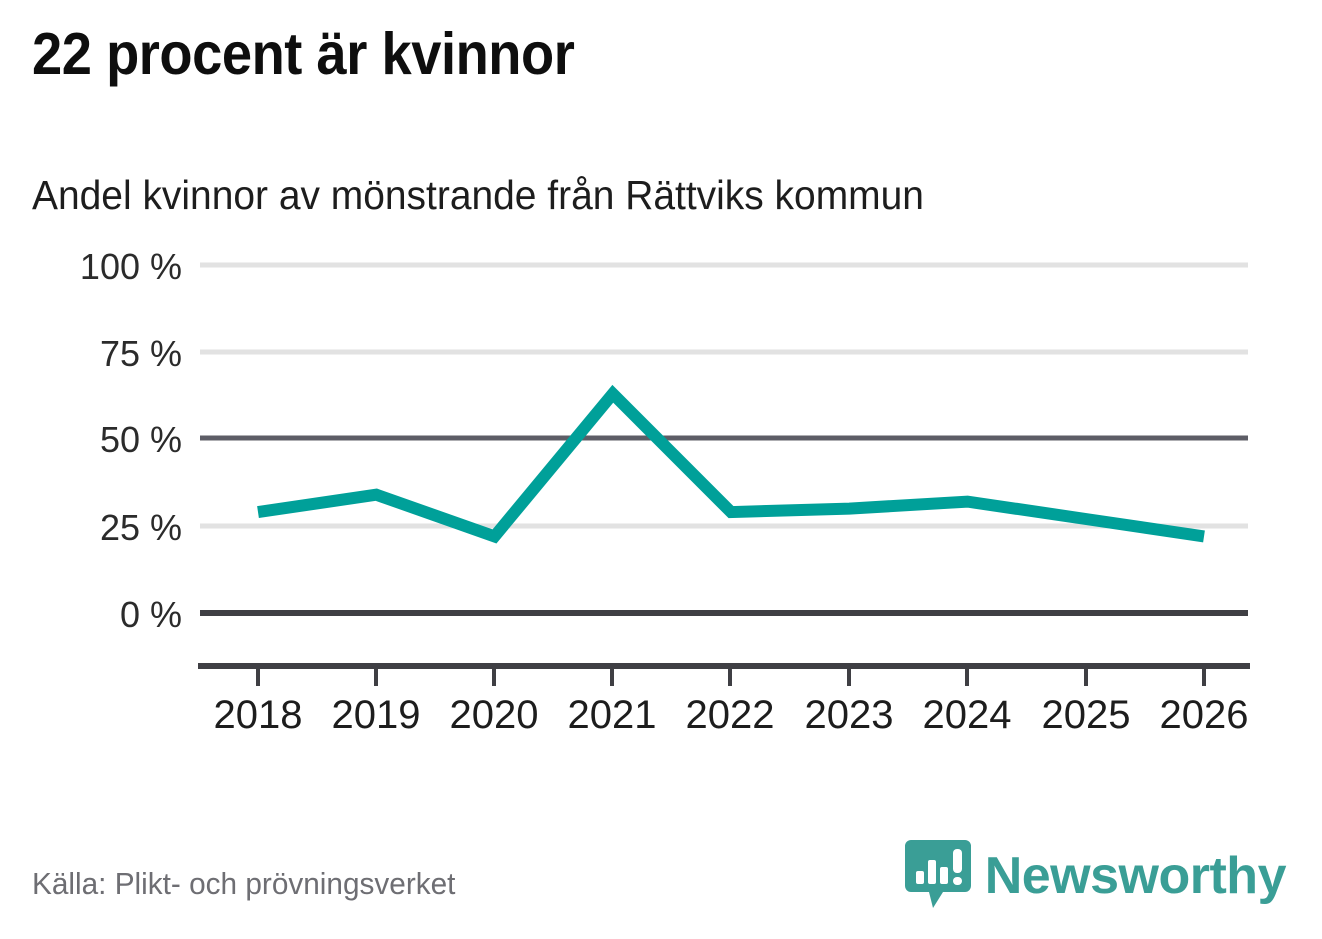 The height and width of the screenshot is (939, 1322). I want to click on y-tick-label-75: 75 %, so click(141, 353).